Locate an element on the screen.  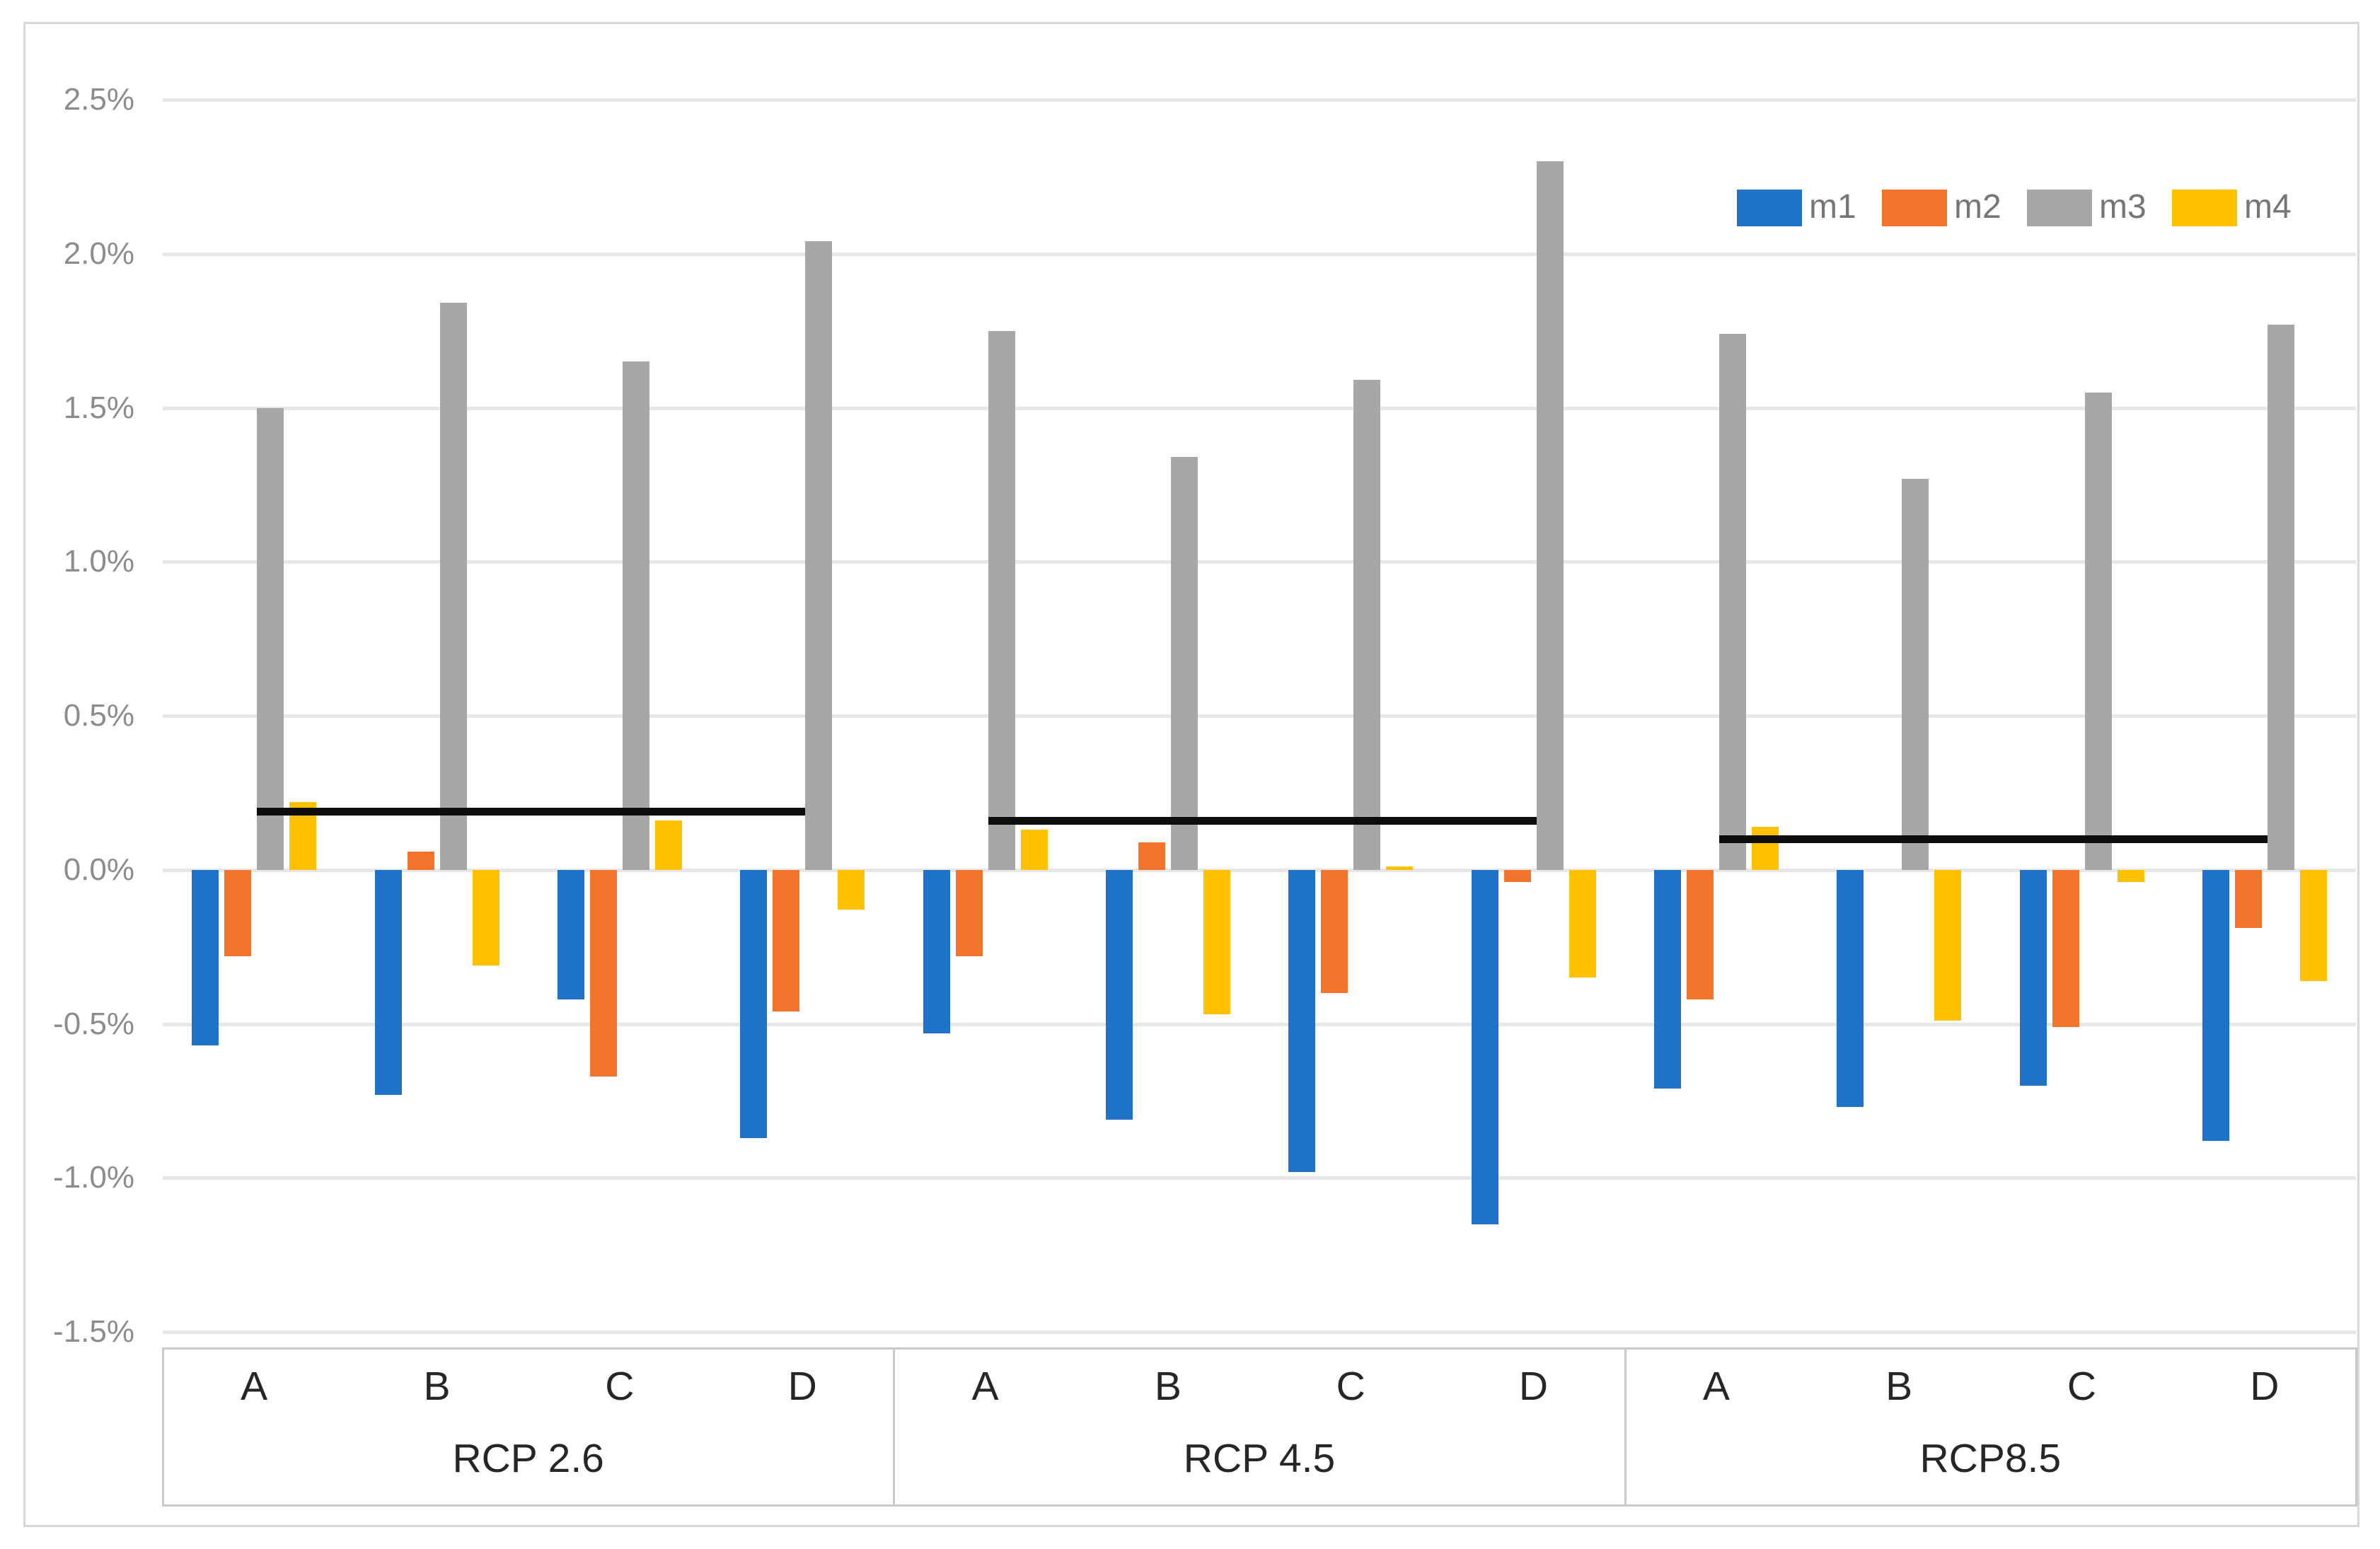
y-tick-label: -1.5% is located at coordinates (94, 1331).